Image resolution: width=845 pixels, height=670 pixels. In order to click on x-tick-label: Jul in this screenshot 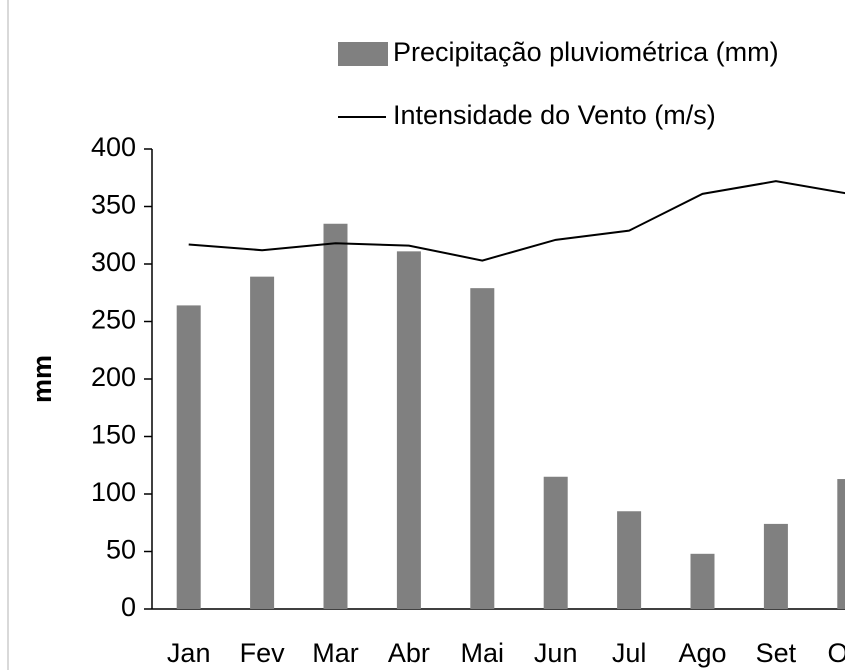, I will do `click(629, 653)`.